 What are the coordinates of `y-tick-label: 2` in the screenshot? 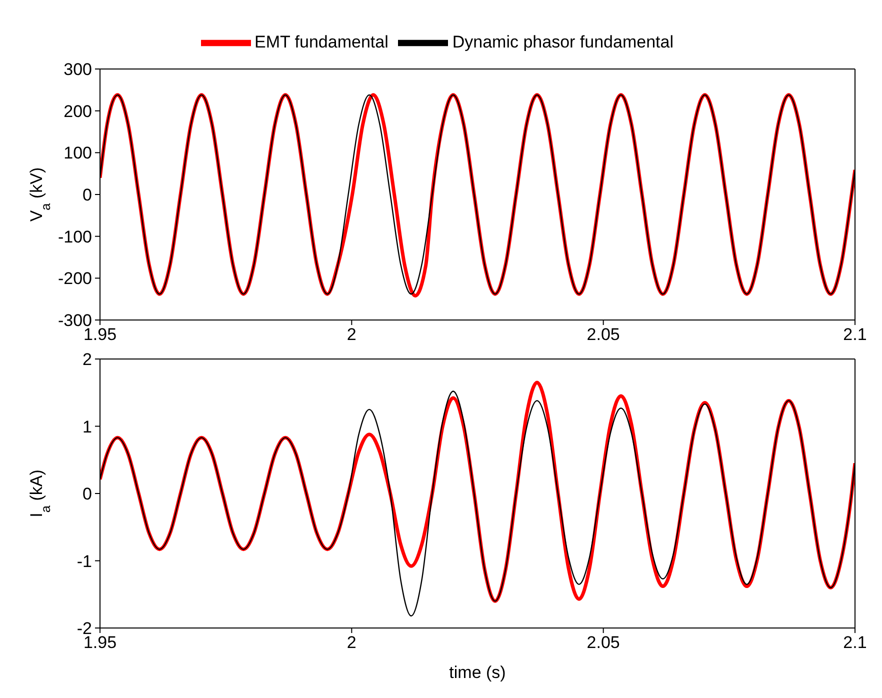 It's located at (87, 360).